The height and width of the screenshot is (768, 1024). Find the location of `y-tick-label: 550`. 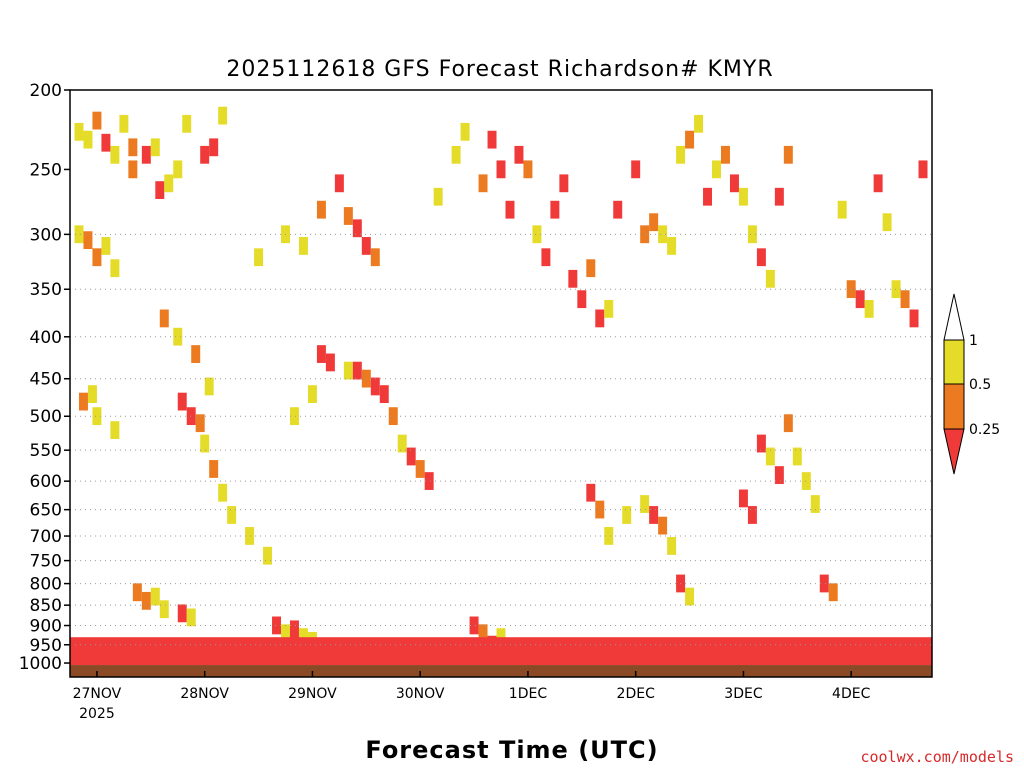

y-tick-label: 550 is located at coordinates (46, 451).